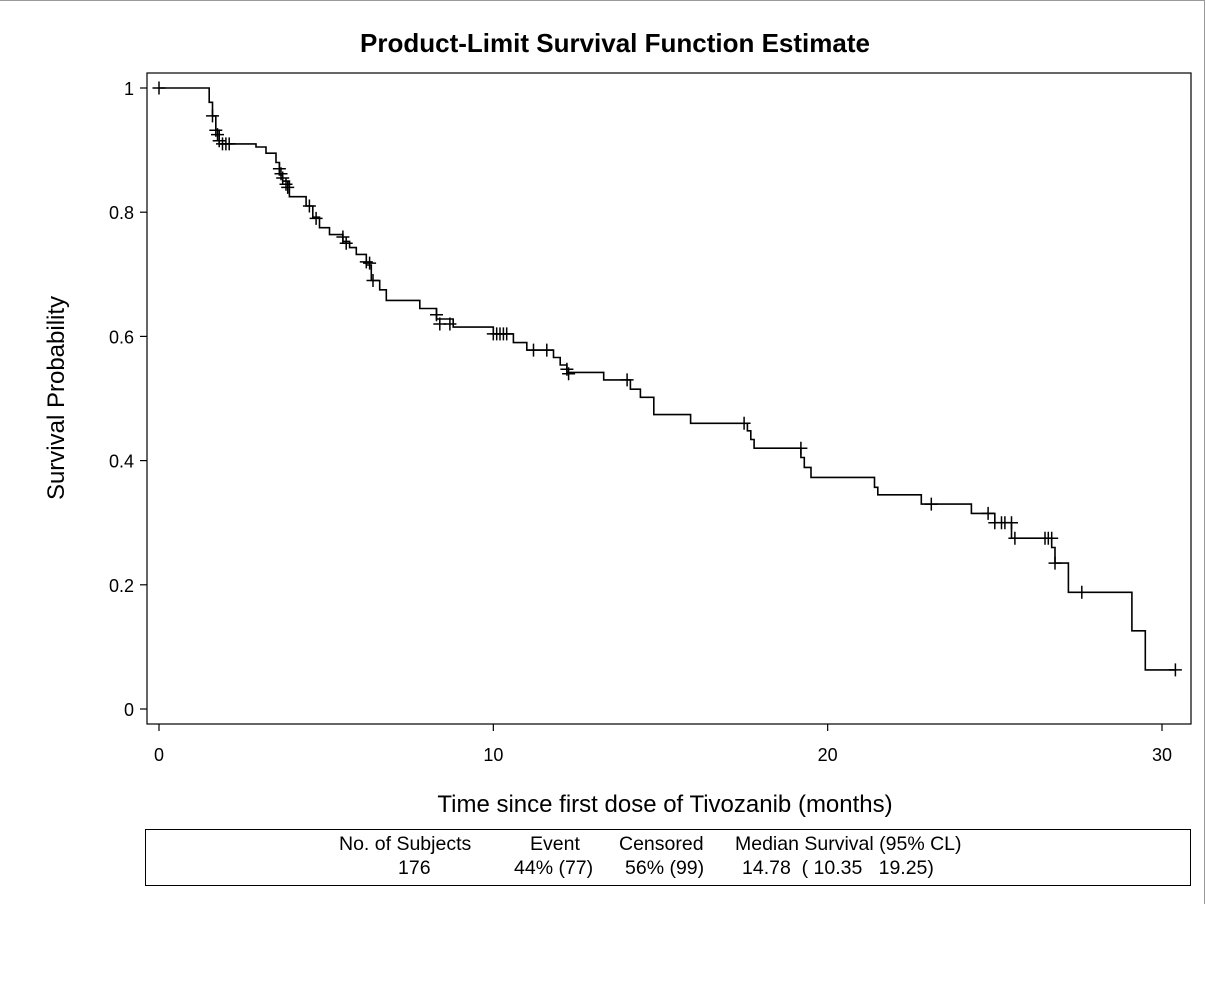 The image size is (1206, 995). Describe the element at coordinates (129, 89) in the screenshot. I see `y-tick-label: 1` at that location.